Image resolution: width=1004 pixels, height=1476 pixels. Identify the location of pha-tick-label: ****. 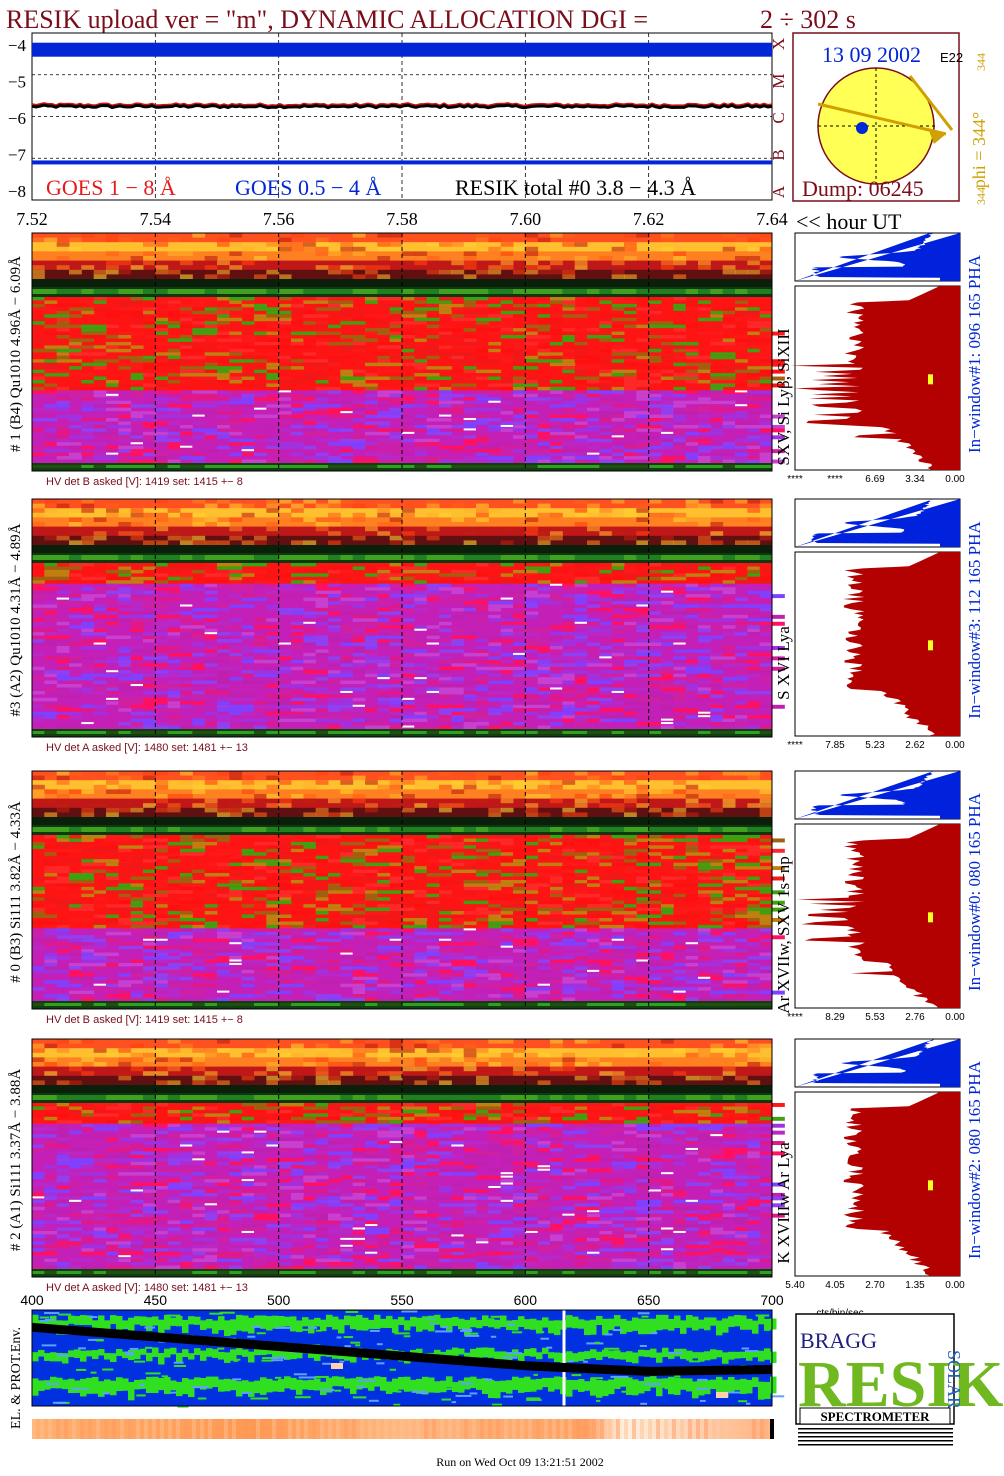
(795, 479).